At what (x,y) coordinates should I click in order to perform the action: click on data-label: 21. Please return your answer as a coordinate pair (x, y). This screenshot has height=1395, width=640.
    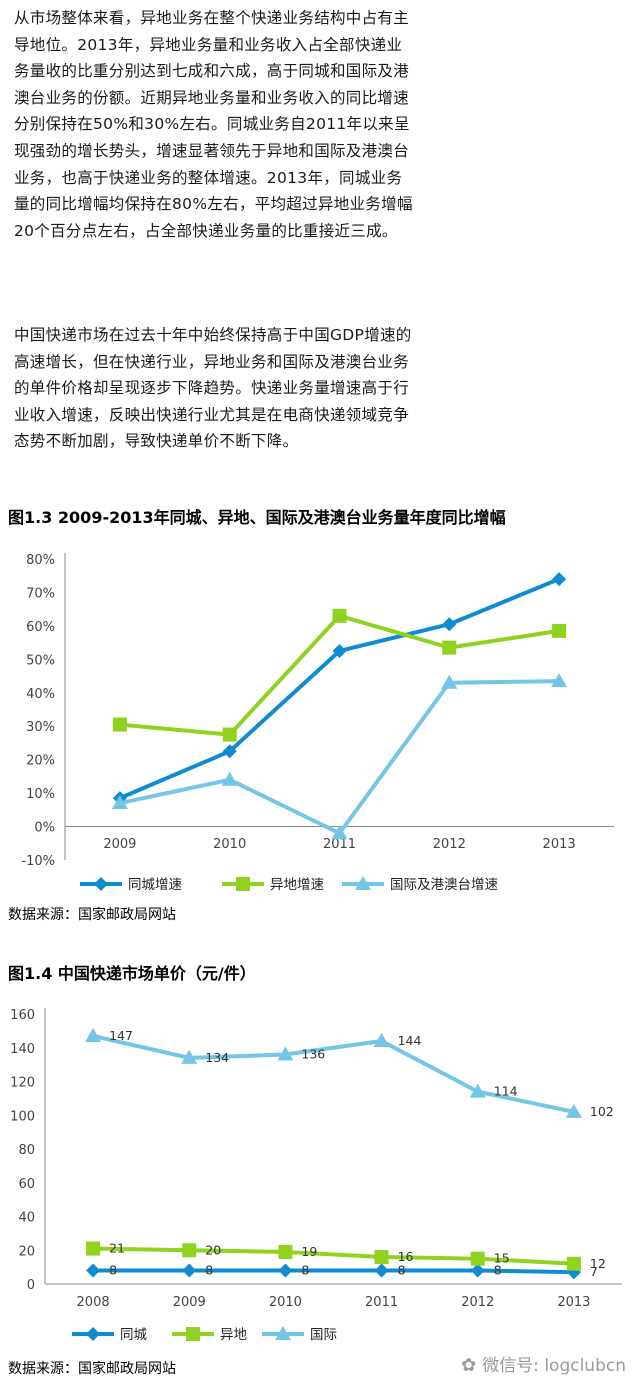
    Looking at the image, I should click on (117, 1248).